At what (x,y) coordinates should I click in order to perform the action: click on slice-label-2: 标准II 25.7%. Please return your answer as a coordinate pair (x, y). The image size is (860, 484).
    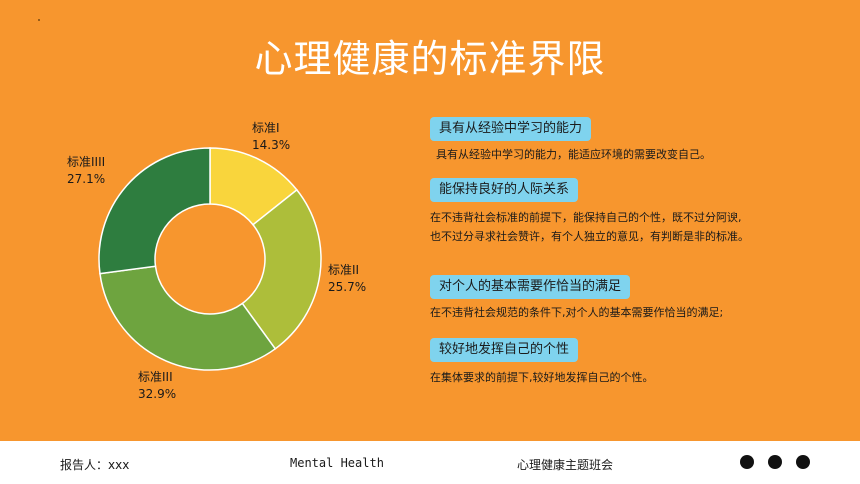
    Looking at the image, I should click on (347, 279).